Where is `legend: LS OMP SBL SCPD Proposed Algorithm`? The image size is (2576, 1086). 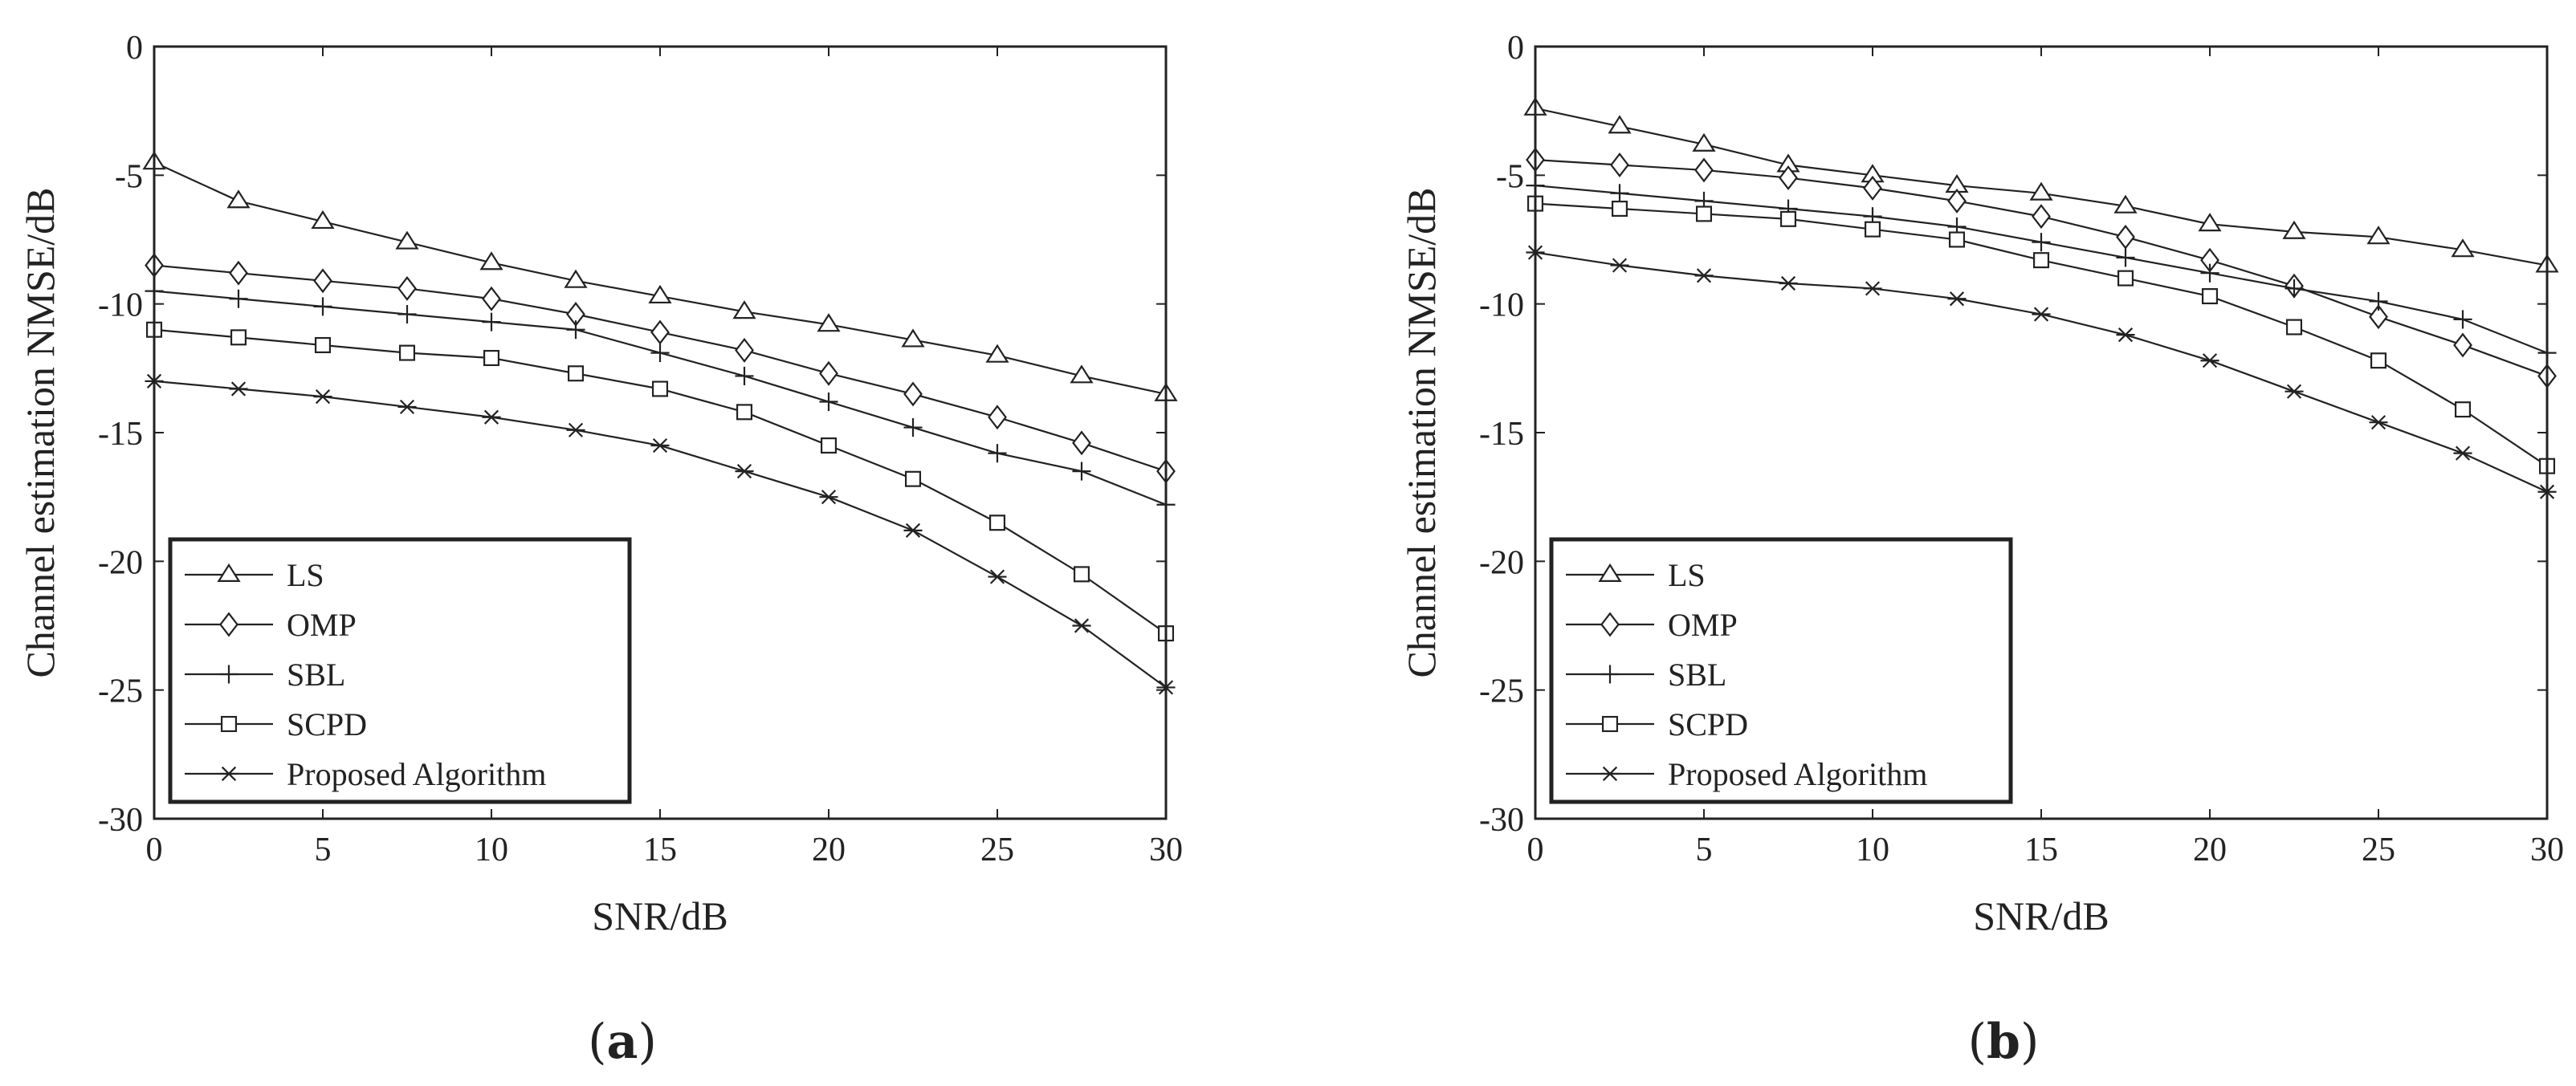
legend: LS OMP SBL SCPD Proposed Algorithm is located at coordinates (1781, 670).